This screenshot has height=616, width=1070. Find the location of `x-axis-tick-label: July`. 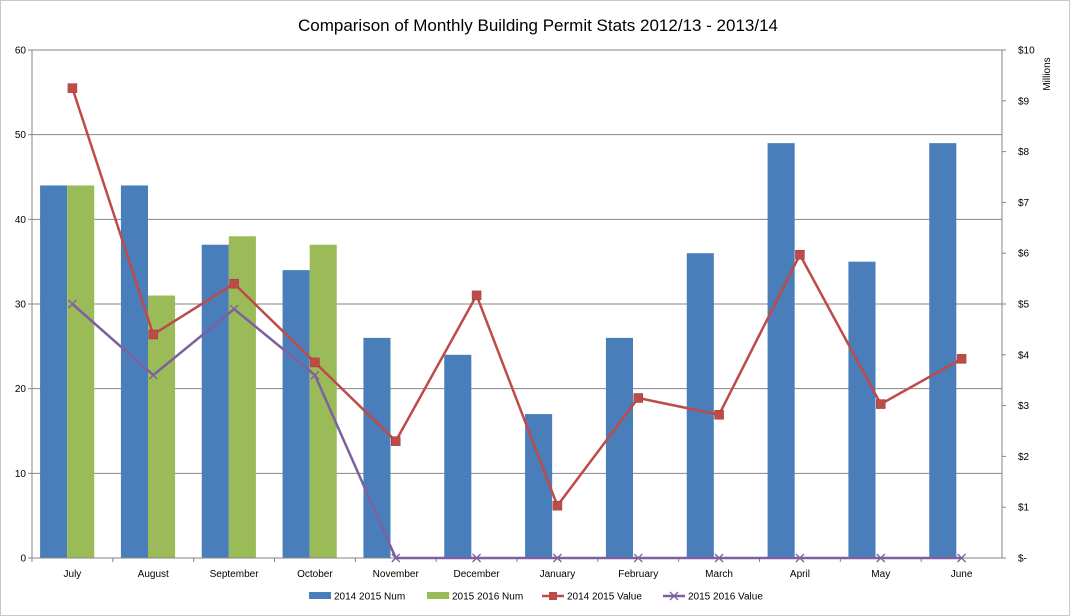

x-axis-tick-label: July is located at coordinates (73, 574).